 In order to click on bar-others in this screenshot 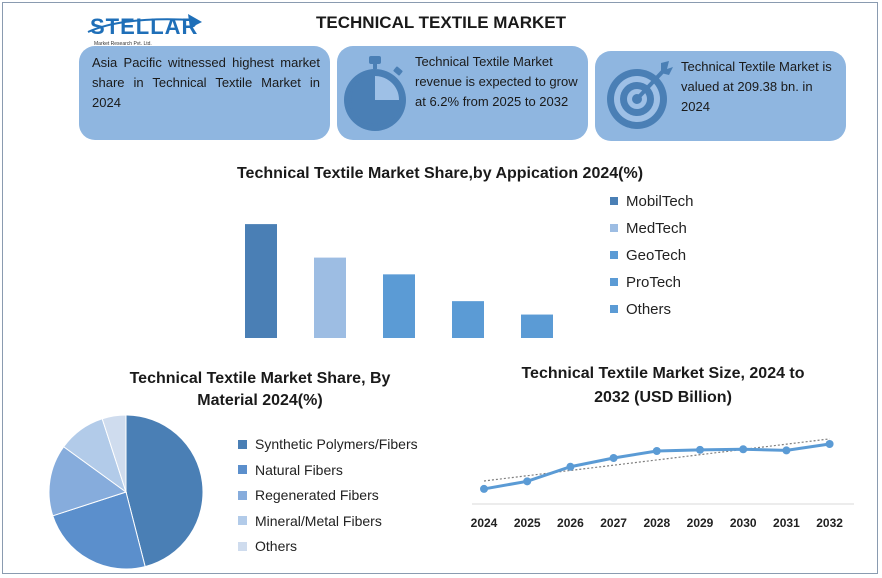, I will do `click(537, 326)`.